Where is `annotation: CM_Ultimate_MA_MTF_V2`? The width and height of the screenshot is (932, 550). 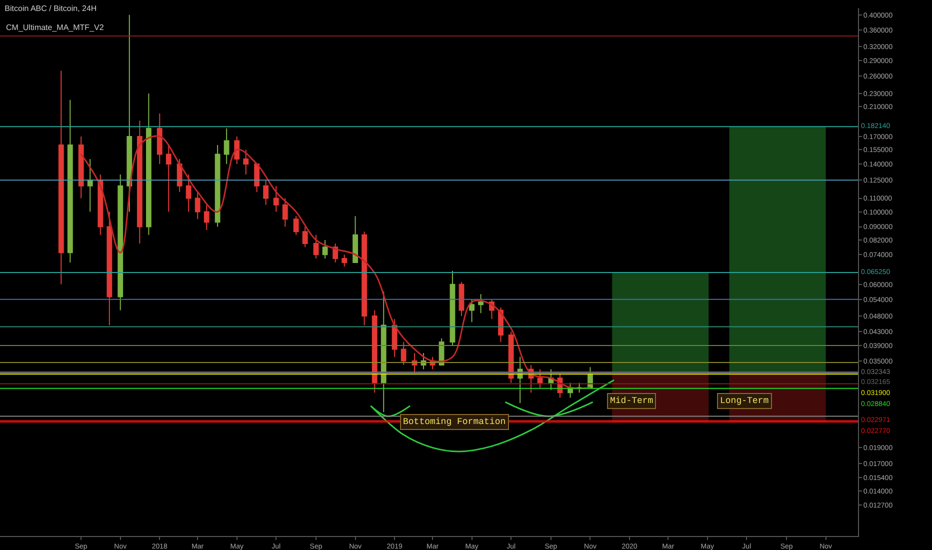
annotation: CM_Ultimate_MA_MTF_V2 is located at coordinates (55, 27).